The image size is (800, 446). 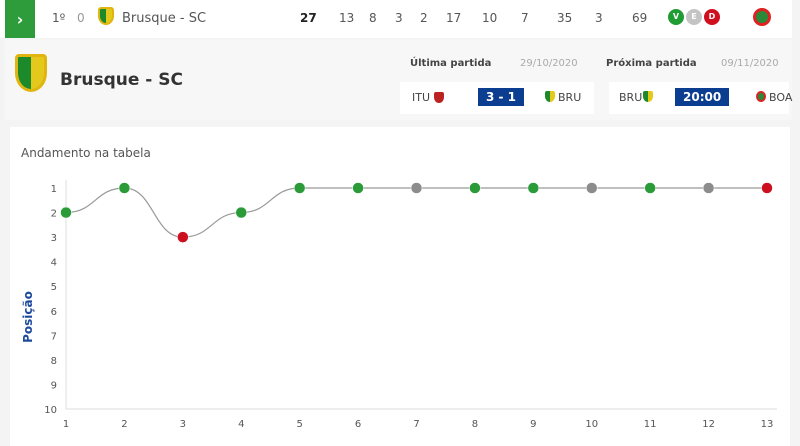 What do you see at coordinates (28, 317) in the screenshot?
I see `y-axis-label: Posição` at bounding box center [28, 317].